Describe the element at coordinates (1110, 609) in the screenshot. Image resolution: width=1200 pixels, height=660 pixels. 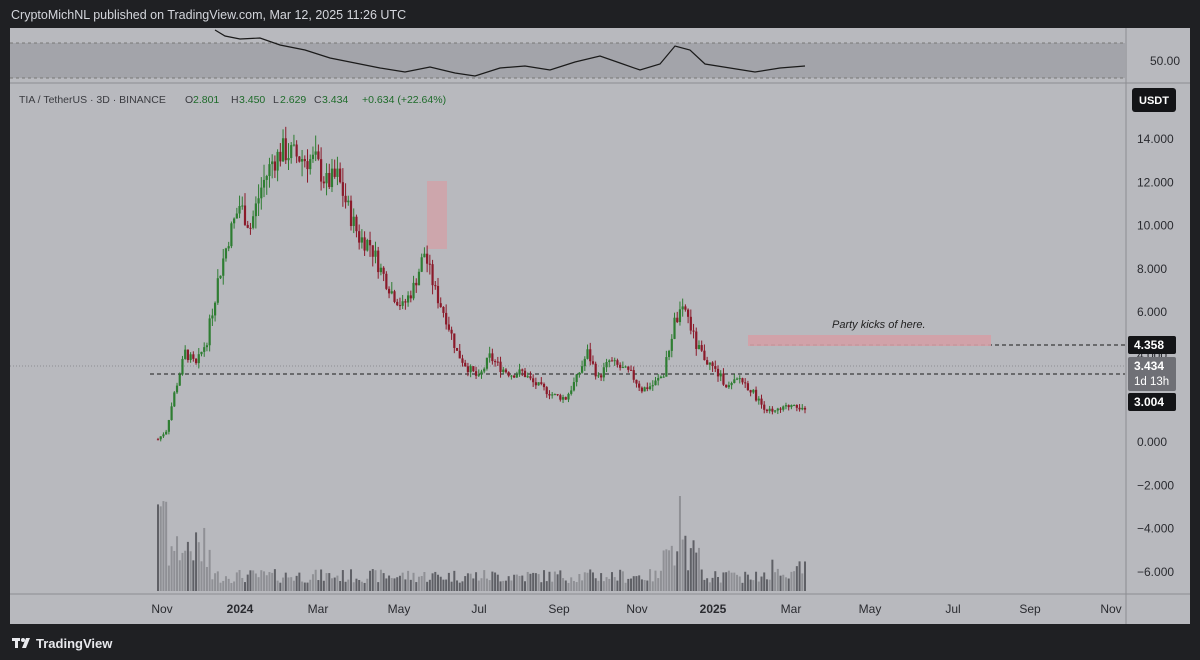
I see `time-tick-label: Nov` at that location.